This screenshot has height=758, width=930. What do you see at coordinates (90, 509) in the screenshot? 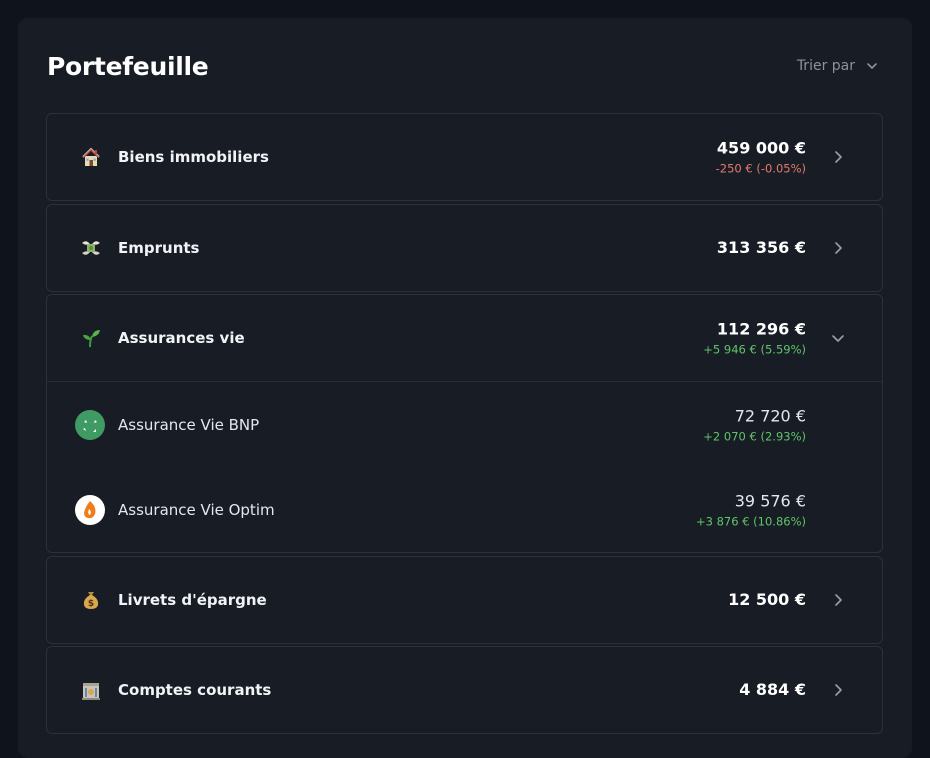
I see `optim-logo-icon` at bounding box center [90, 509].